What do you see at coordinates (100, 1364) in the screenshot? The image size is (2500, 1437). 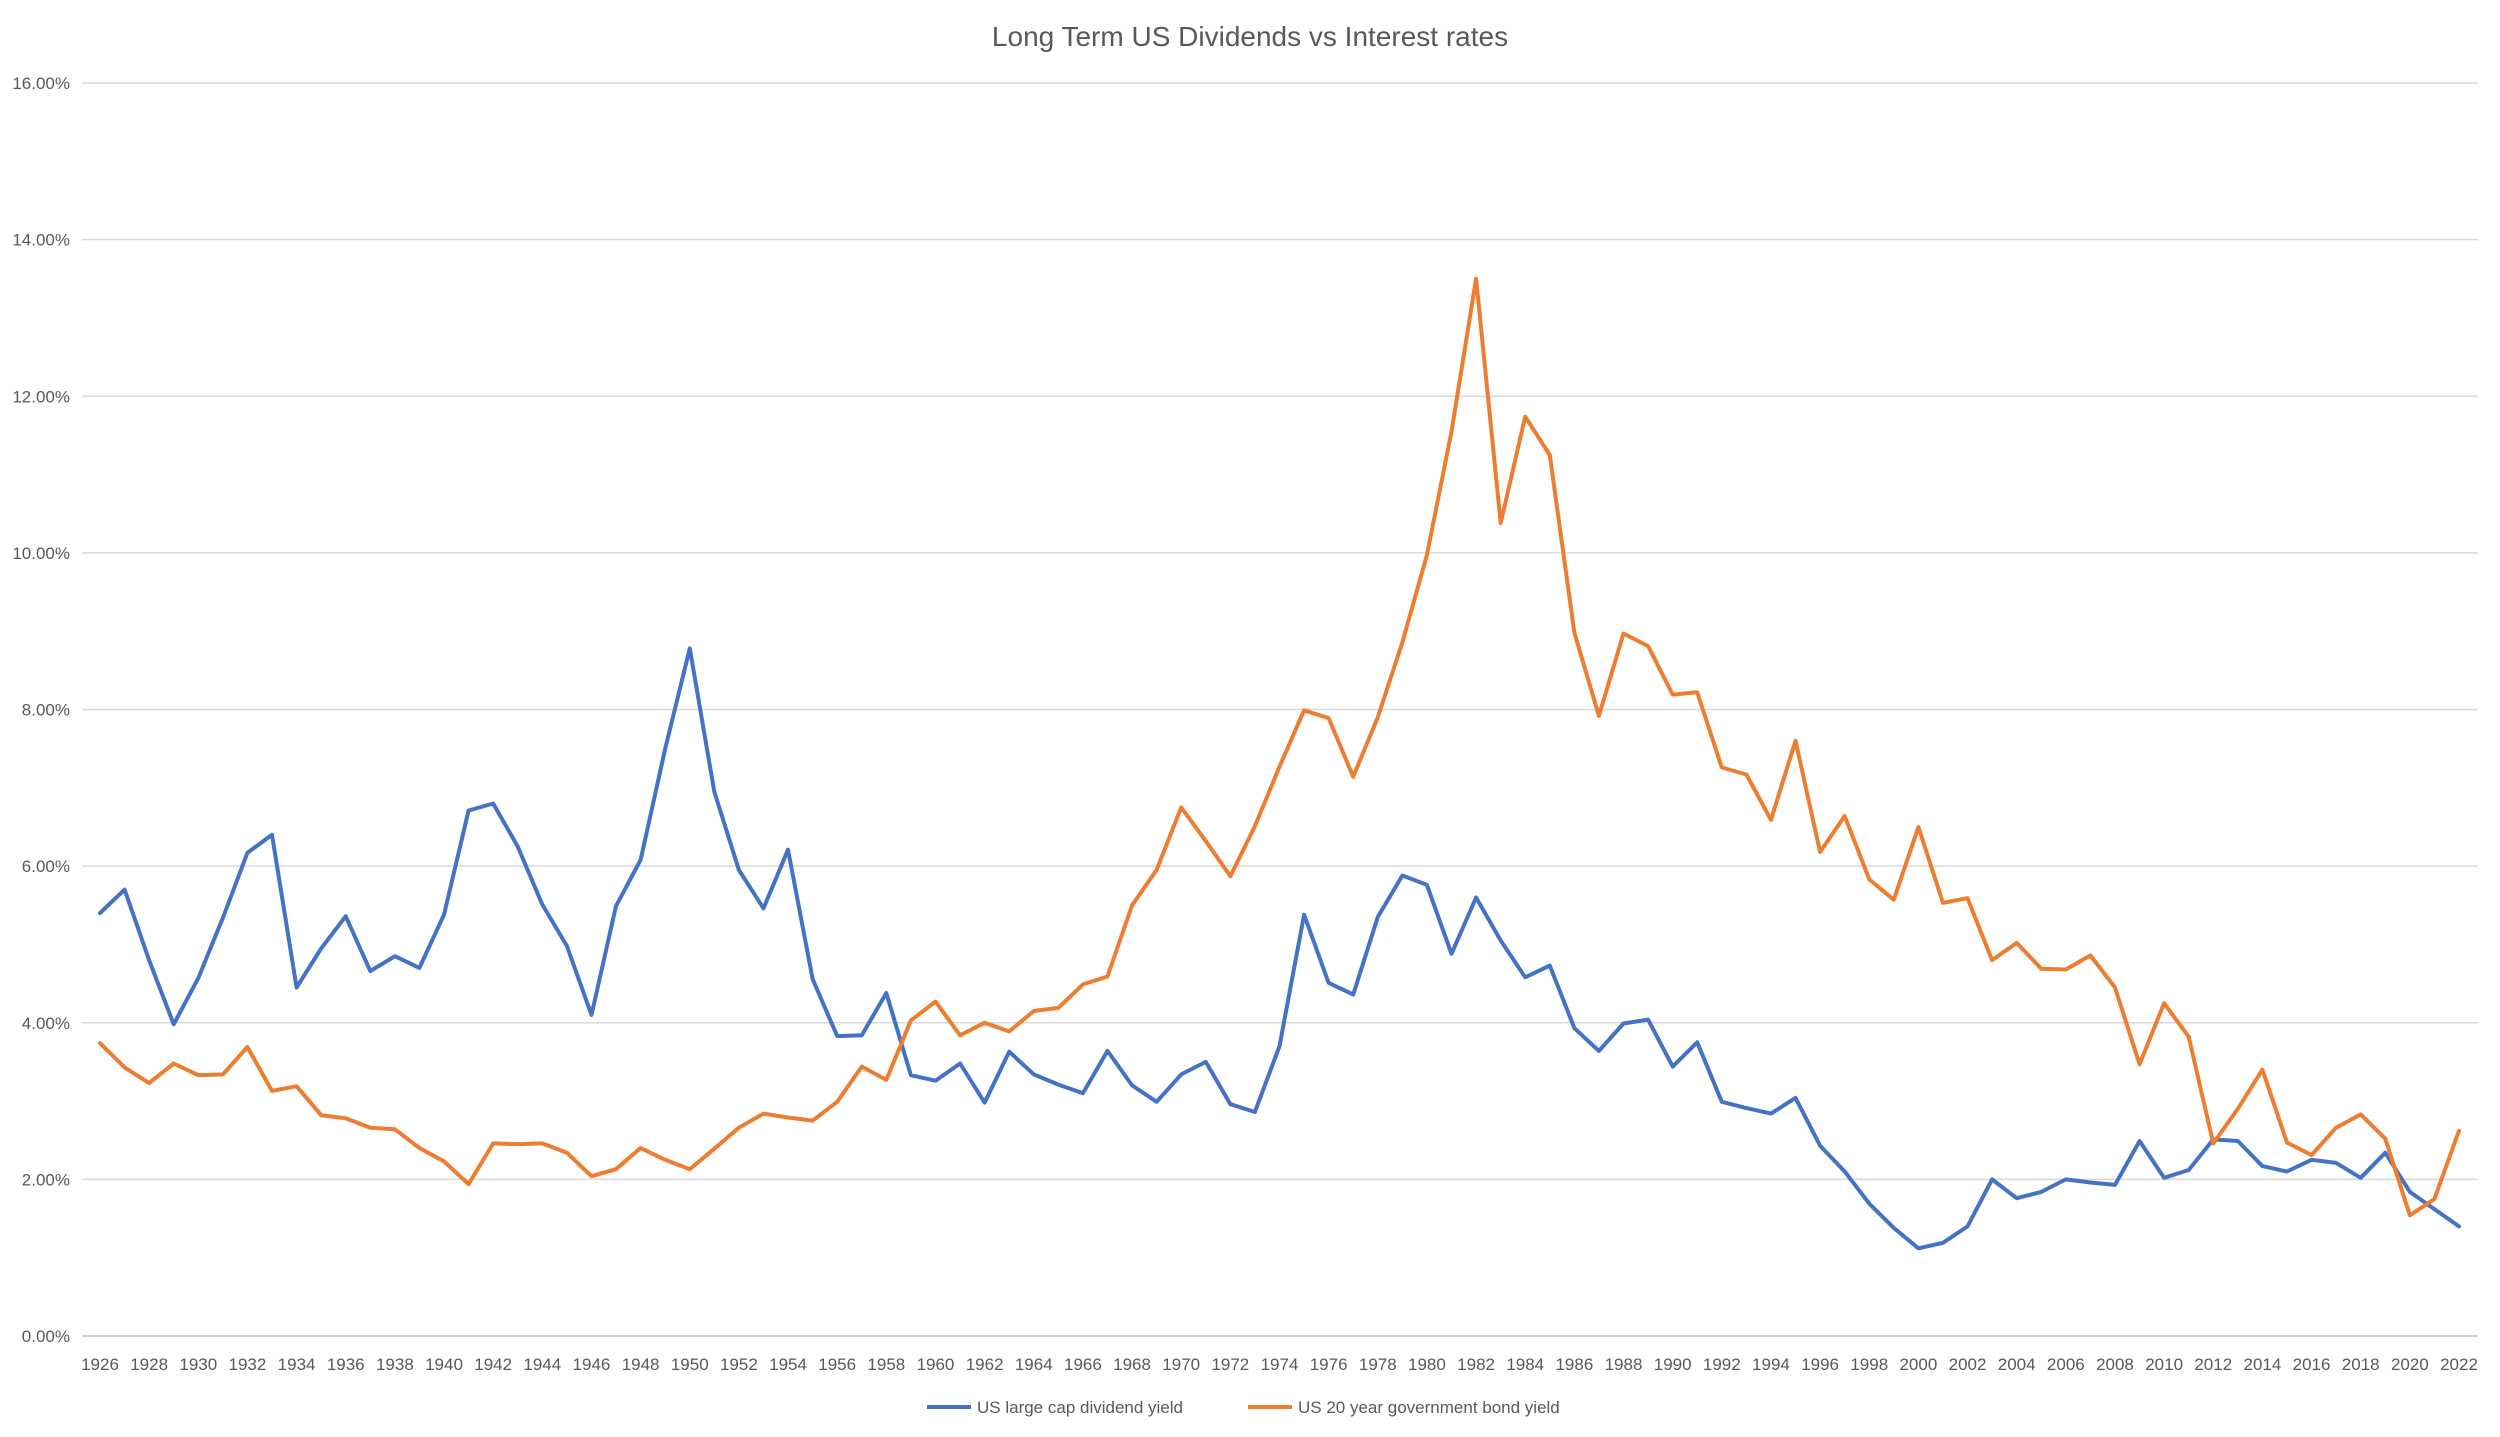 I see `x-tick-label: 1926` at bounding box center [100, 1364].